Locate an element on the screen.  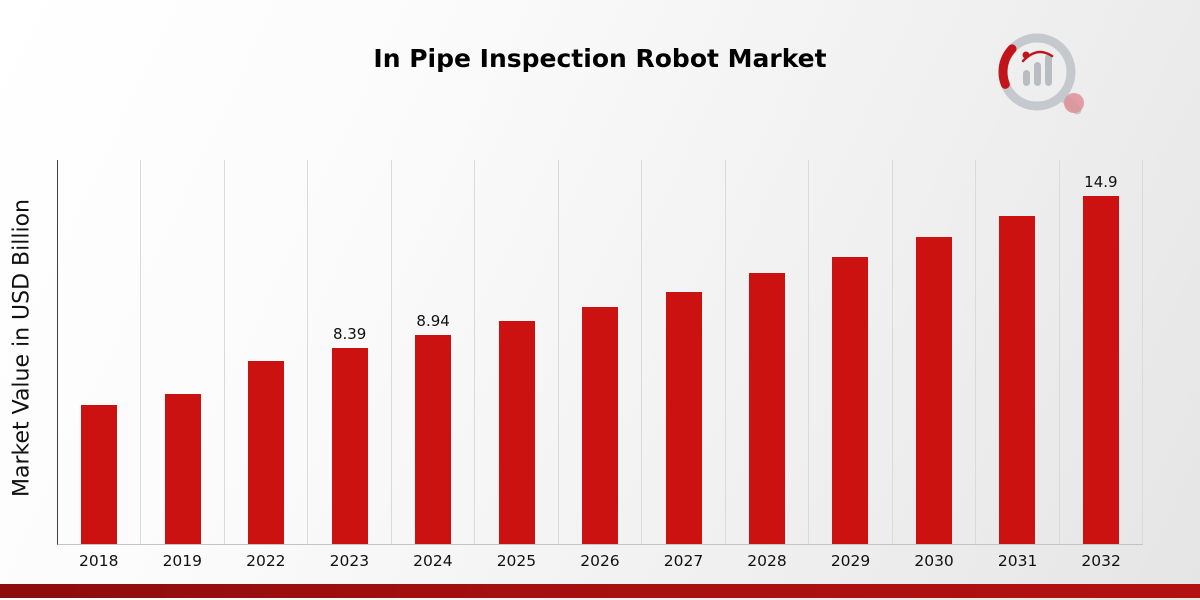
chart-title: In Pipe Inspection Robot Market is located at coordinates (600, 58).